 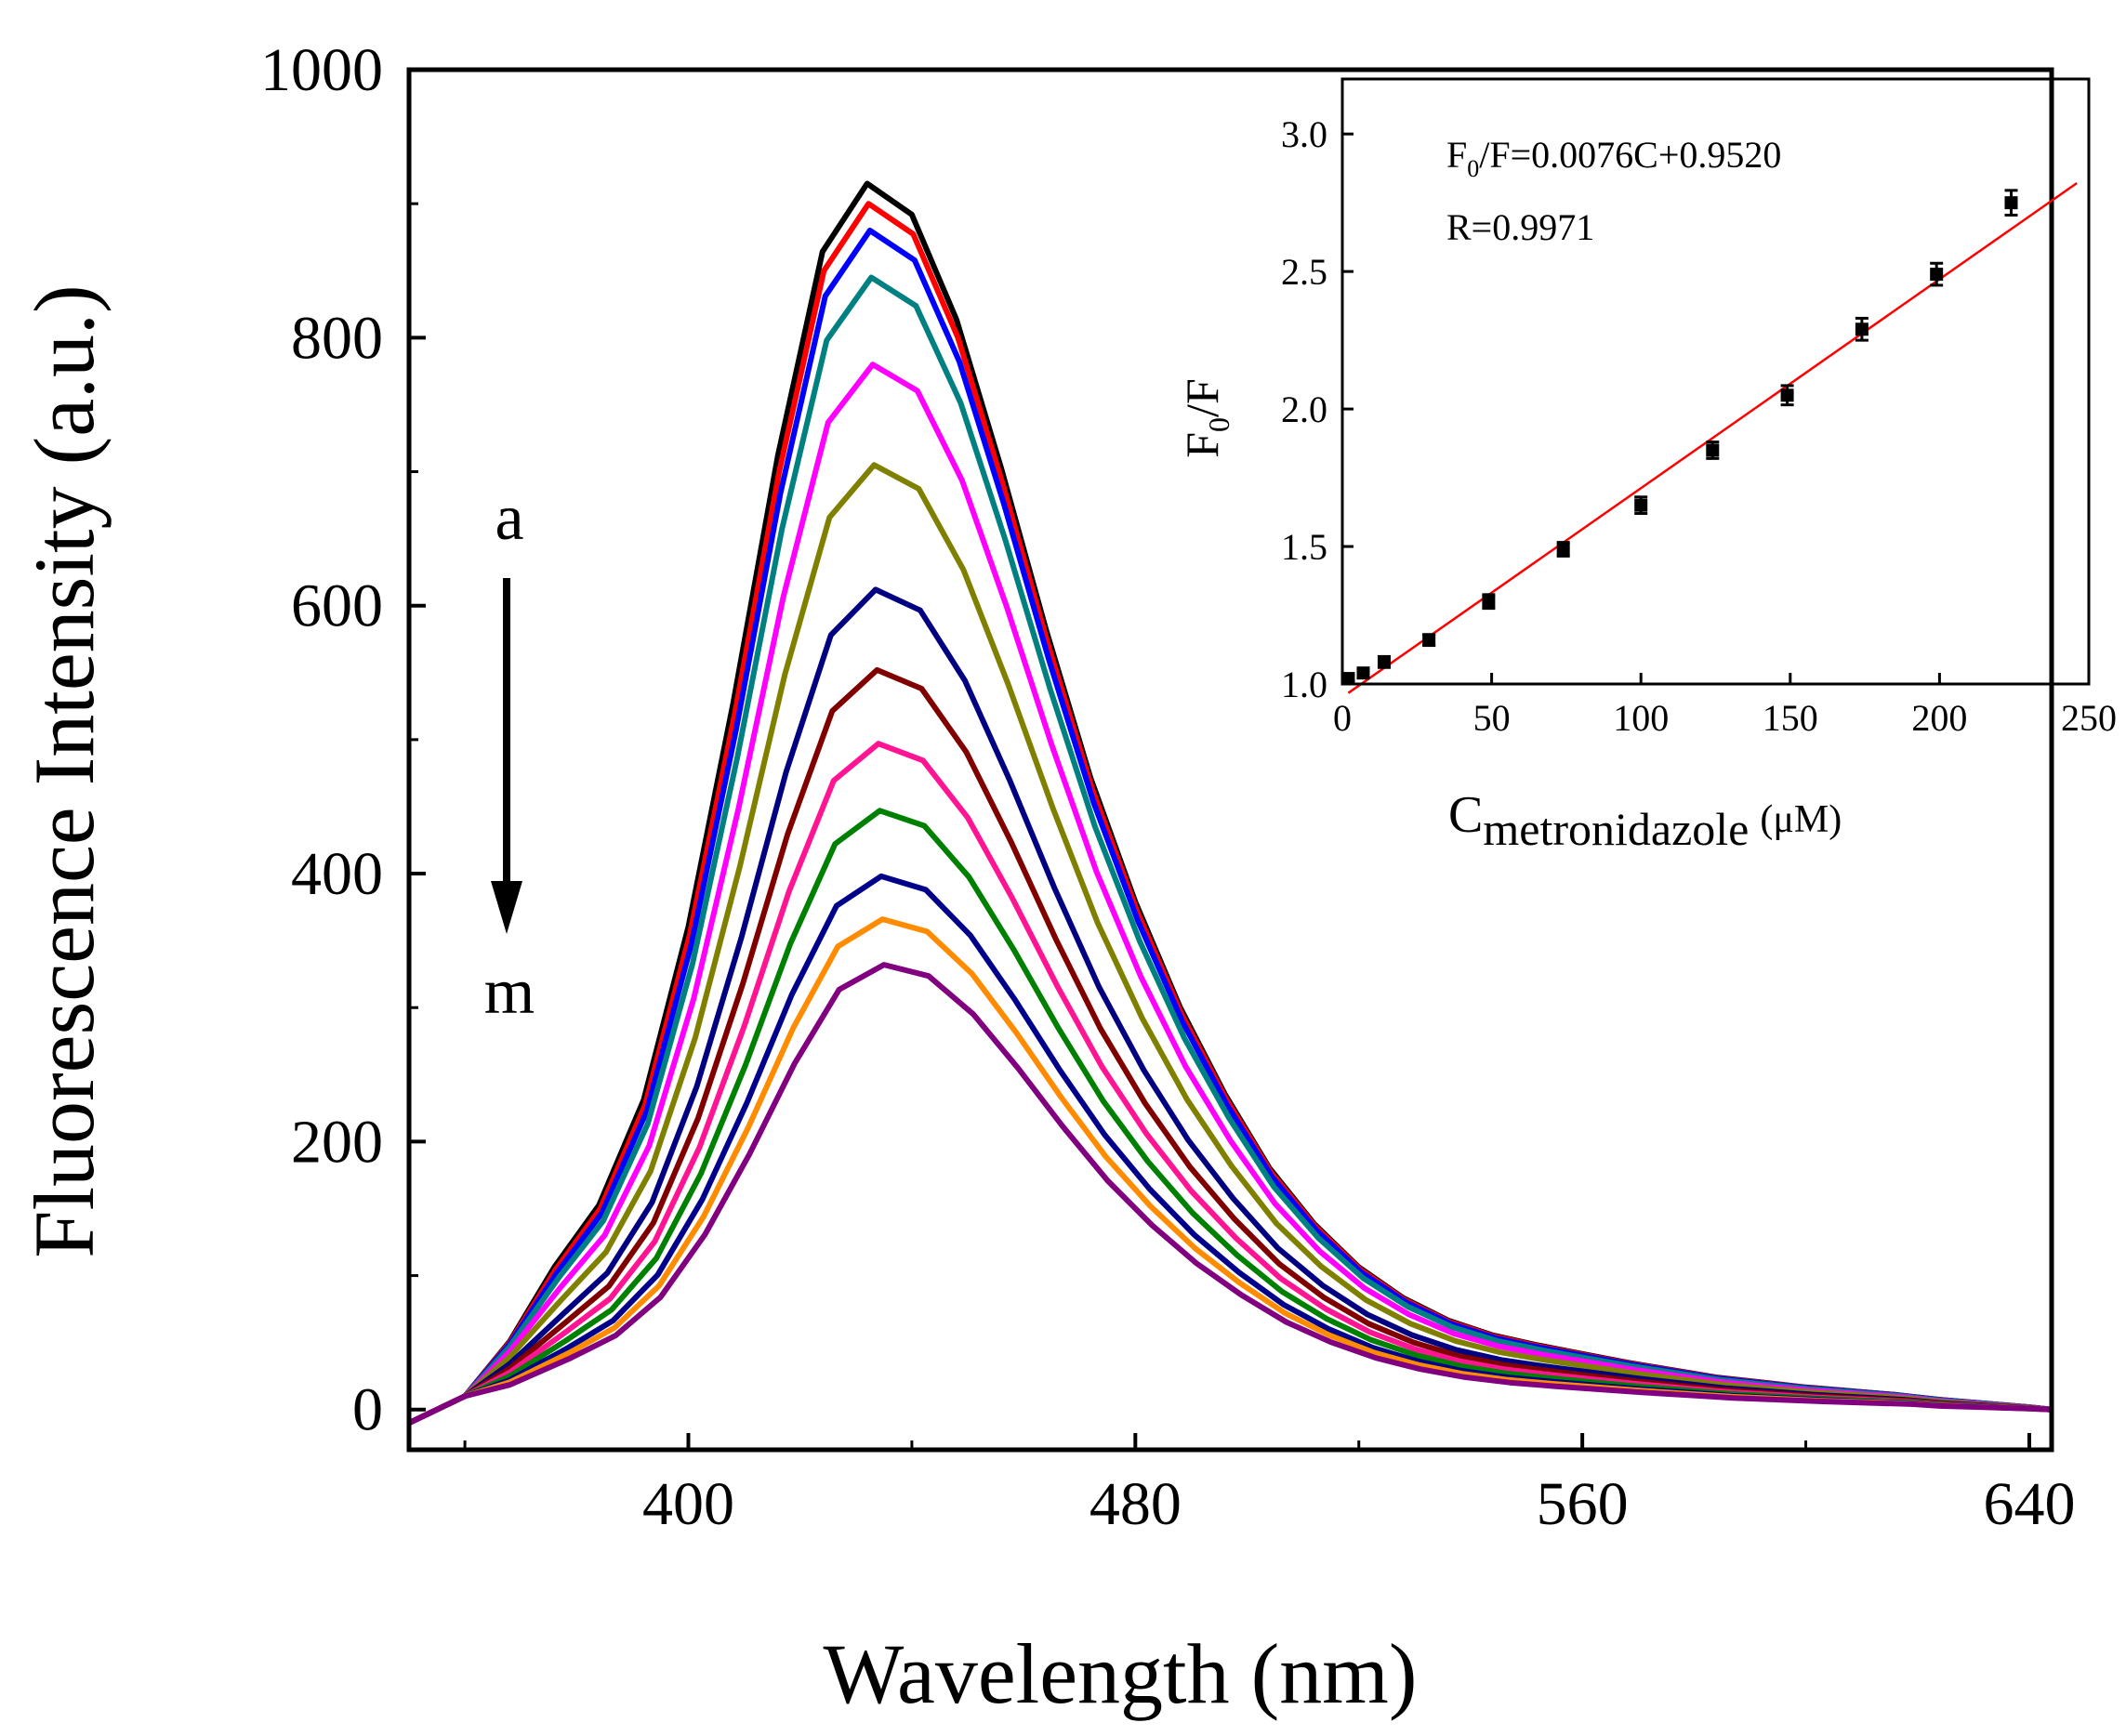 I want to click on main-y-tick-label: 400, so click(x=337, y=874).